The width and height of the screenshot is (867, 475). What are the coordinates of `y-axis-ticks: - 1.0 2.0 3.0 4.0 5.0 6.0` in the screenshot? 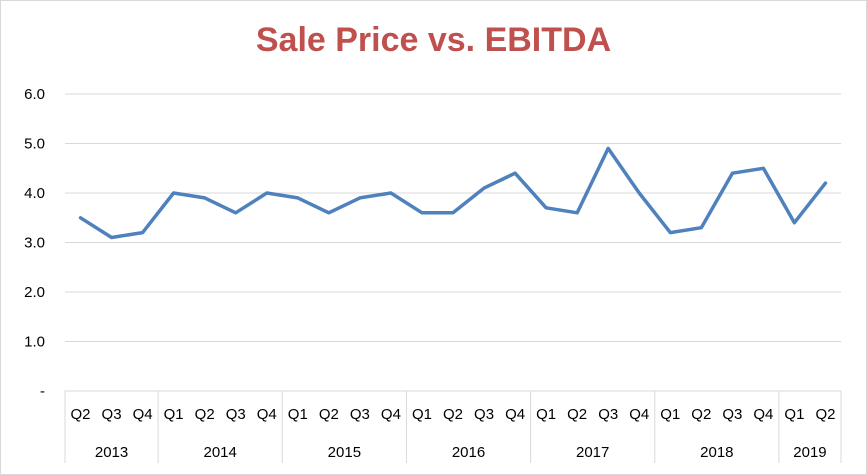 It's located at (34, 243).